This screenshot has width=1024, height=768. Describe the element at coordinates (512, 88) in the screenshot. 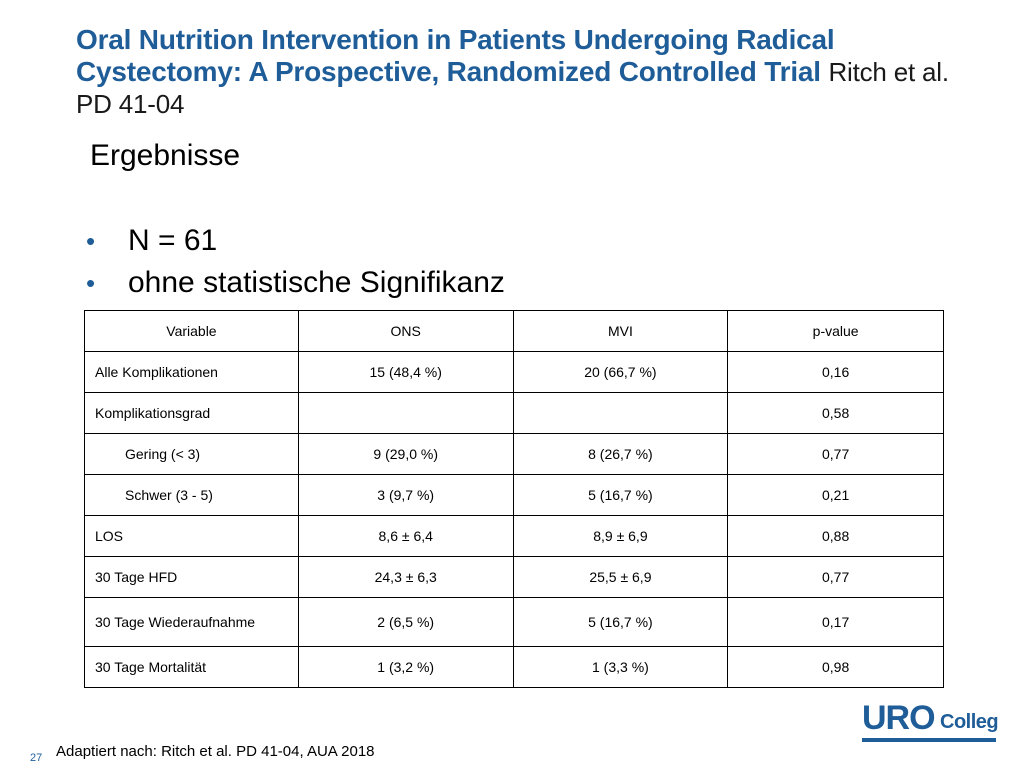

I see `title-citation: Ritch et al. PD 41-04` at that location.